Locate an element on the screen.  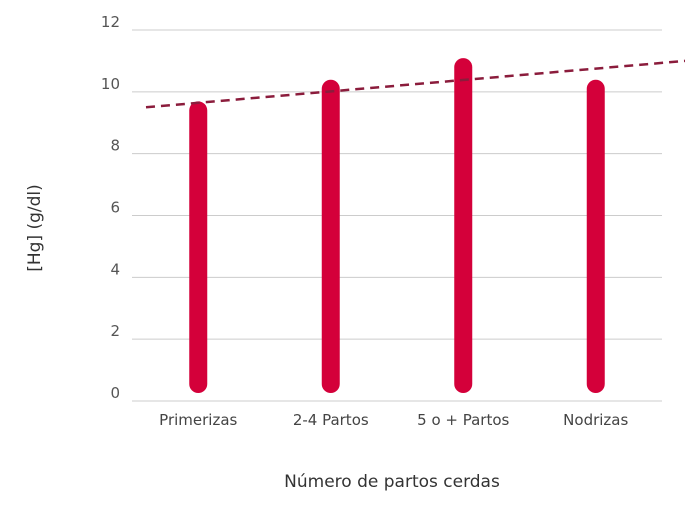
y-tick-label: 6 is located at coordinates (115, 208).